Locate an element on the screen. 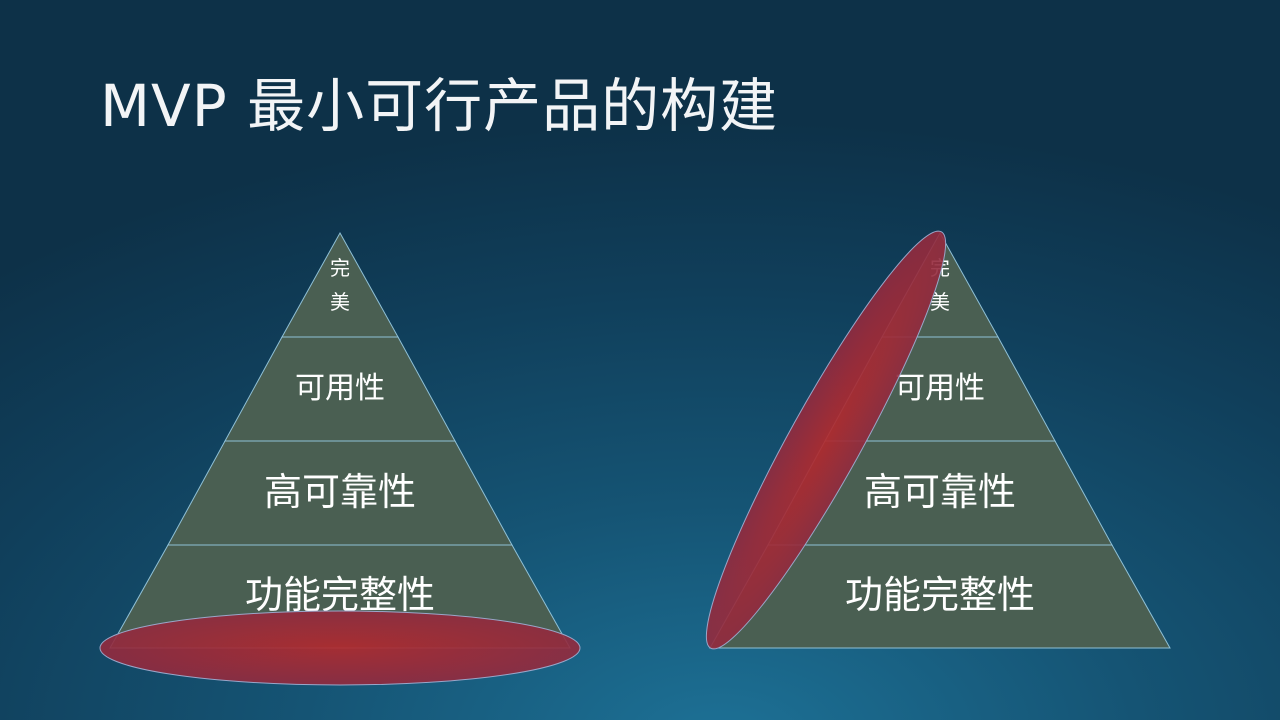 This screenshot has height=720, width=1280. pyramid-right-level-3: 高可靠性 is located at coordinates (940, 493).